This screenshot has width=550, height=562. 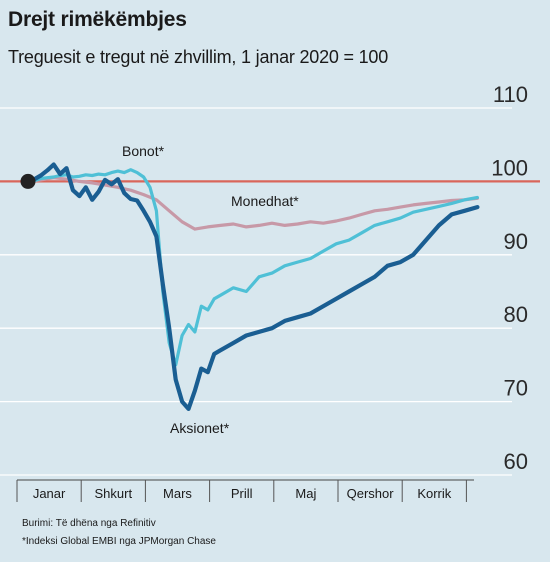 What do you see at coordinates (516, 388) in the screenshot?
I see `y-tick-label-70: 70` at bounding box center [516, 388].